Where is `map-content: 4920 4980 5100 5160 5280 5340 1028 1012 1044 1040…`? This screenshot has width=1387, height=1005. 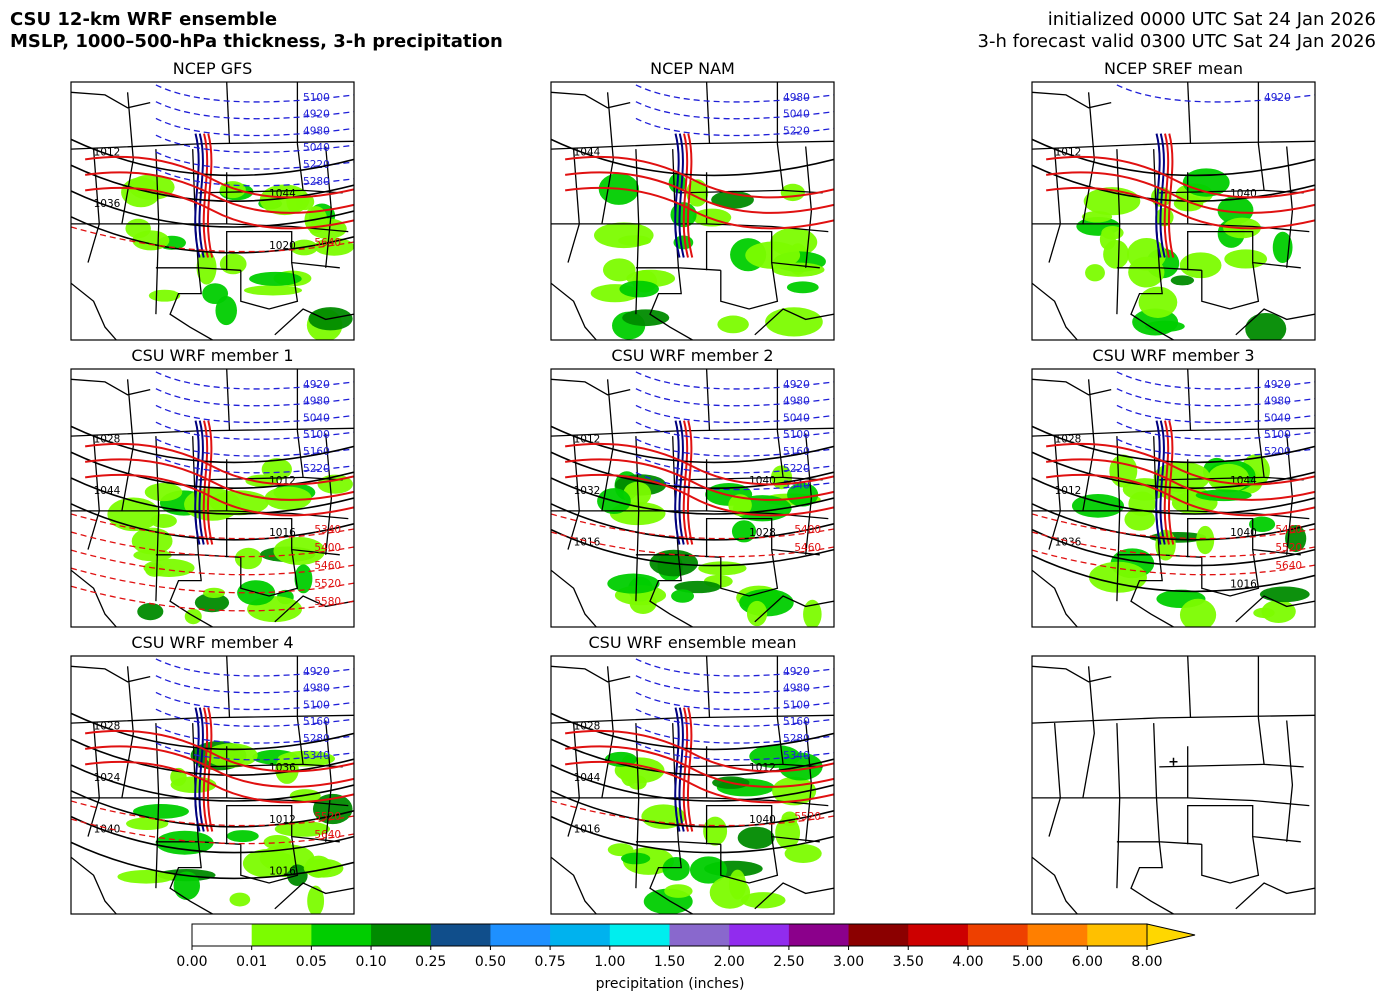 map-content: 4920 4980 5100 5160 5280 5340 1028 1012 1044 1040… is located at coordinates (692, 785).